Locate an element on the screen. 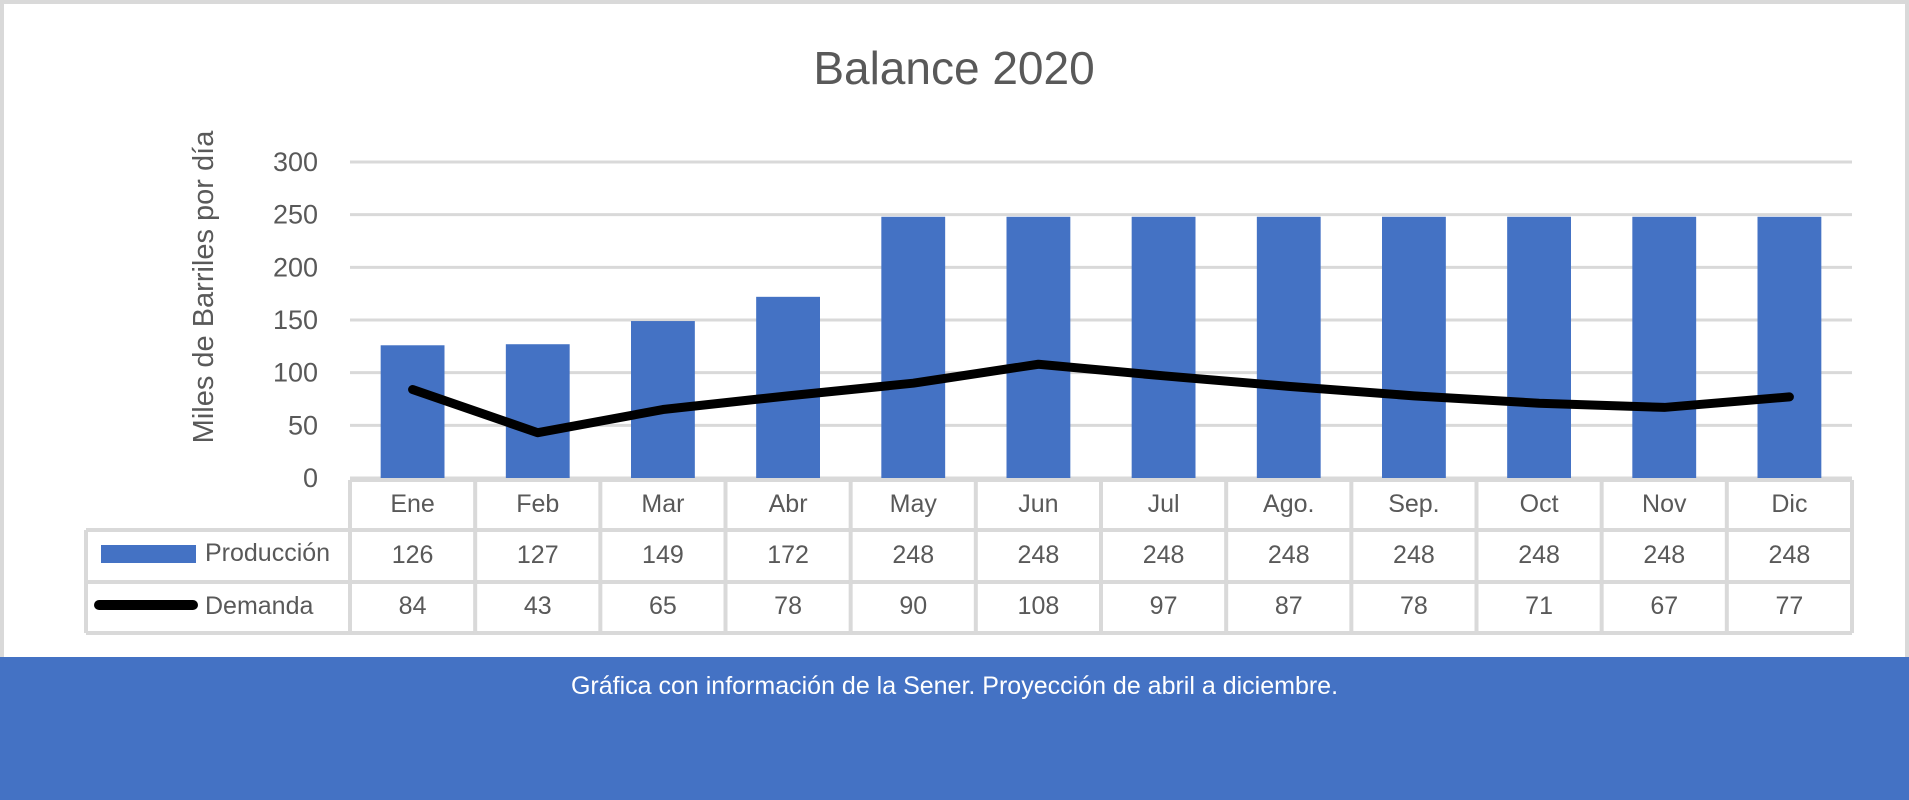 Image resolution: width=1909 pixels, height=800 pixels. x-tick-label: Mar is located at coordinates (662, 504).